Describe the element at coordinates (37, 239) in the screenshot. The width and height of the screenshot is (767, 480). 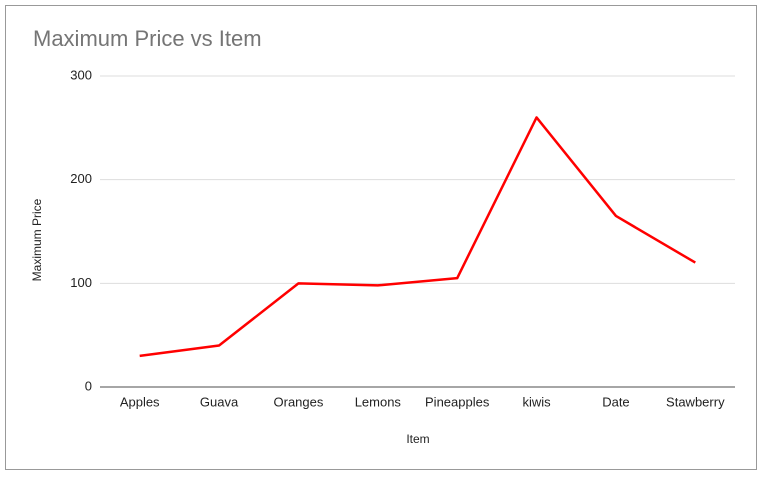
I see `y-axis-title: Maximum Price` at that location.